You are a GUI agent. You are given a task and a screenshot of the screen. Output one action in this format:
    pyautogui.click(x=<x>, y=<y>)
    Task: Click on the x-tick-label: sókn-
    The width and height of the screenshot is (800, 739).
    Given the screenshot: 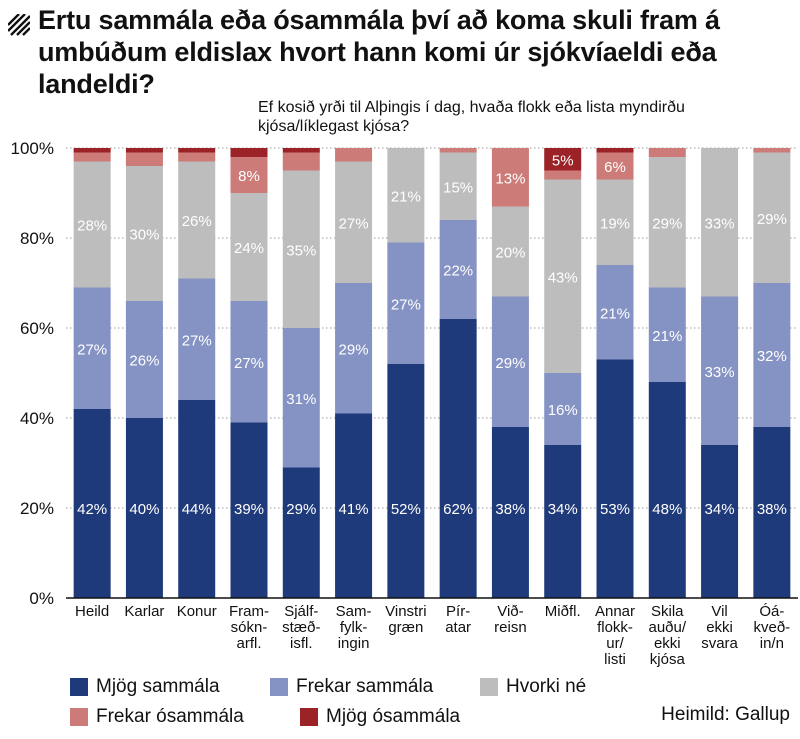 What is the action you would take?
    pyautogui.click(x=249, y=627)
    